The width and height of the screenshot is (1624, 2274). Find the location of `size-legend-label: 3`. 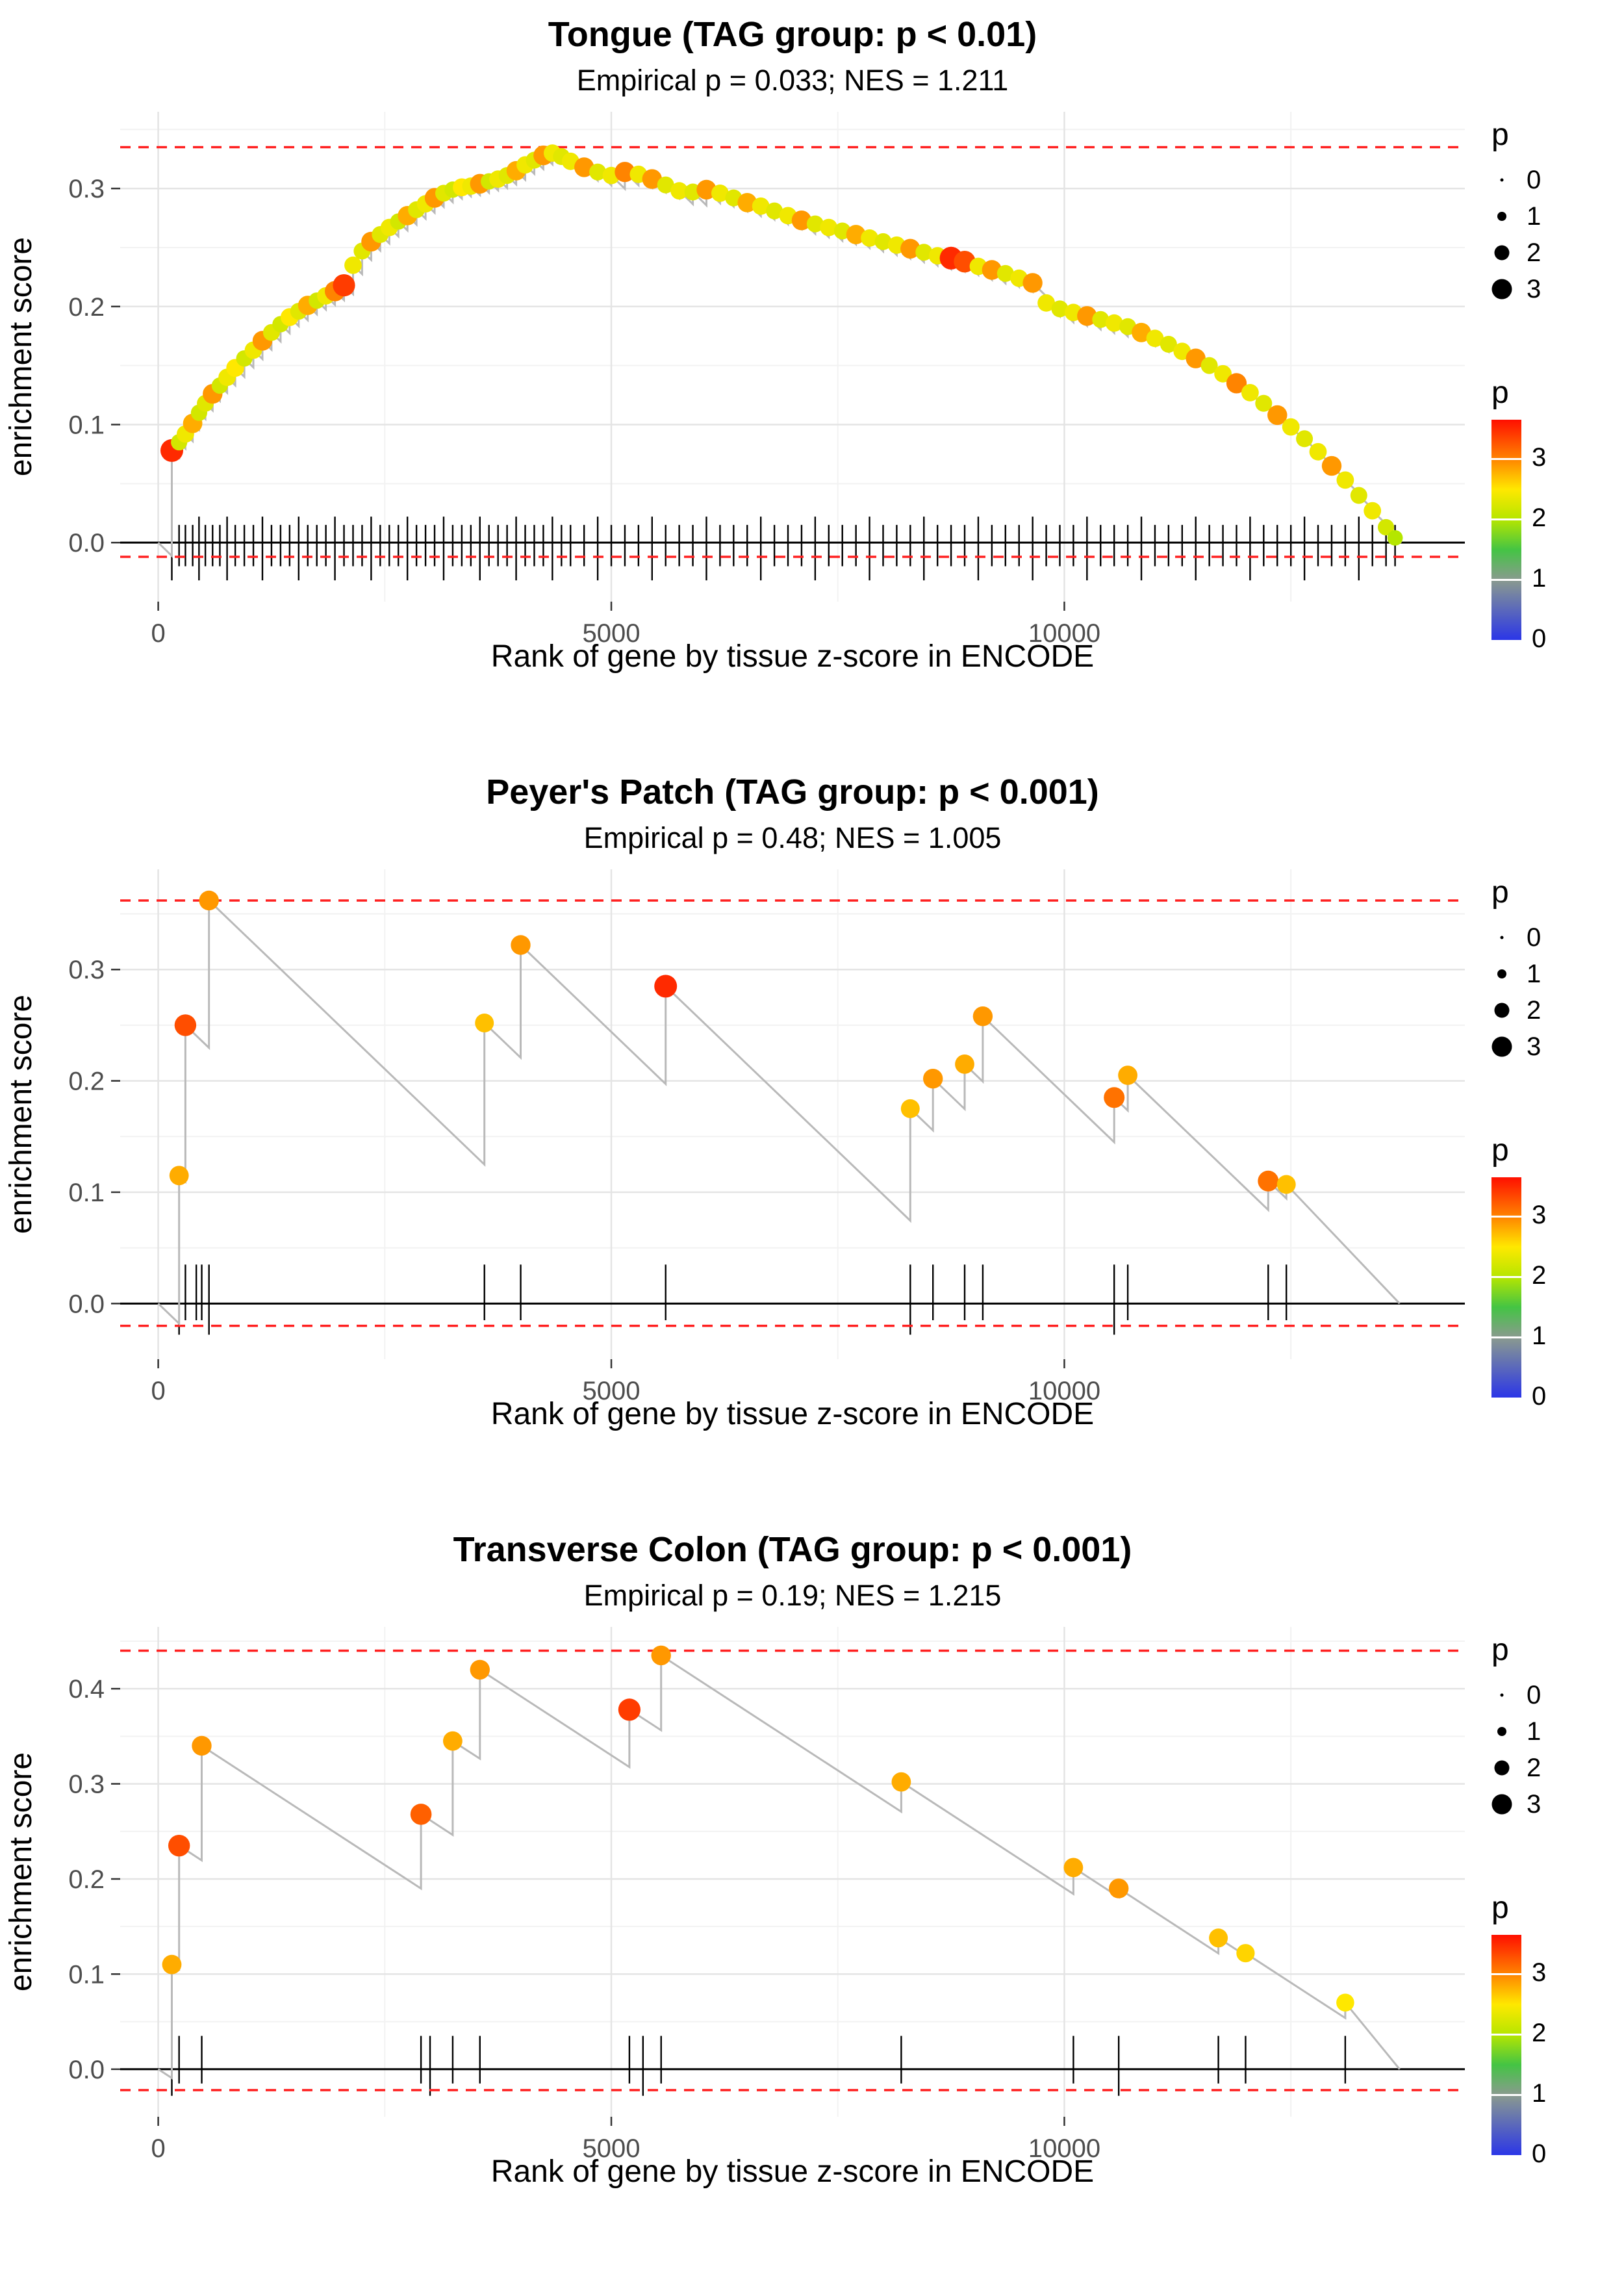

size-legend-label: 3 is located at coordinates (1534, 1046).